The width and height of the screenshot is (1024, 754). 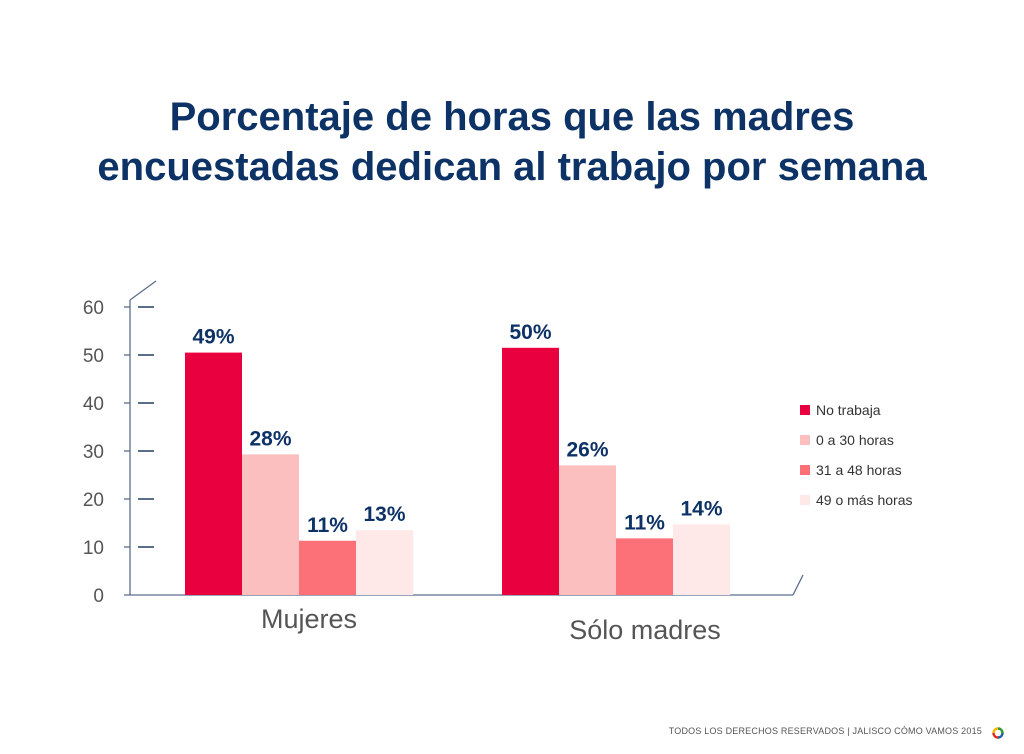 What do you see at coordinates (143, 290) in the screenshot?
I see `y-axis-perspective` at bounding box center [143, 290].